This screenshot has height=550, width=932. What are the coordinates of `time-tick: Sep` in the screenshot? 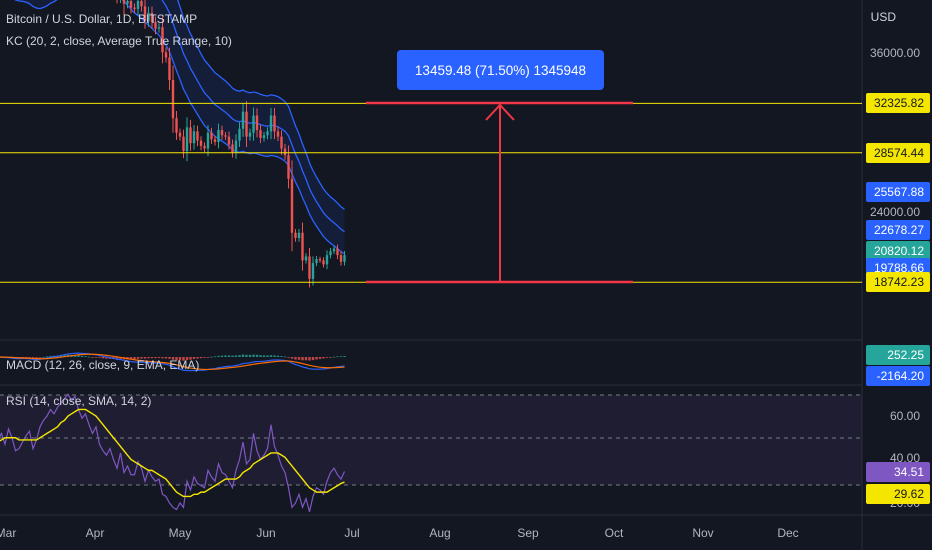 It's located at (528, 533).